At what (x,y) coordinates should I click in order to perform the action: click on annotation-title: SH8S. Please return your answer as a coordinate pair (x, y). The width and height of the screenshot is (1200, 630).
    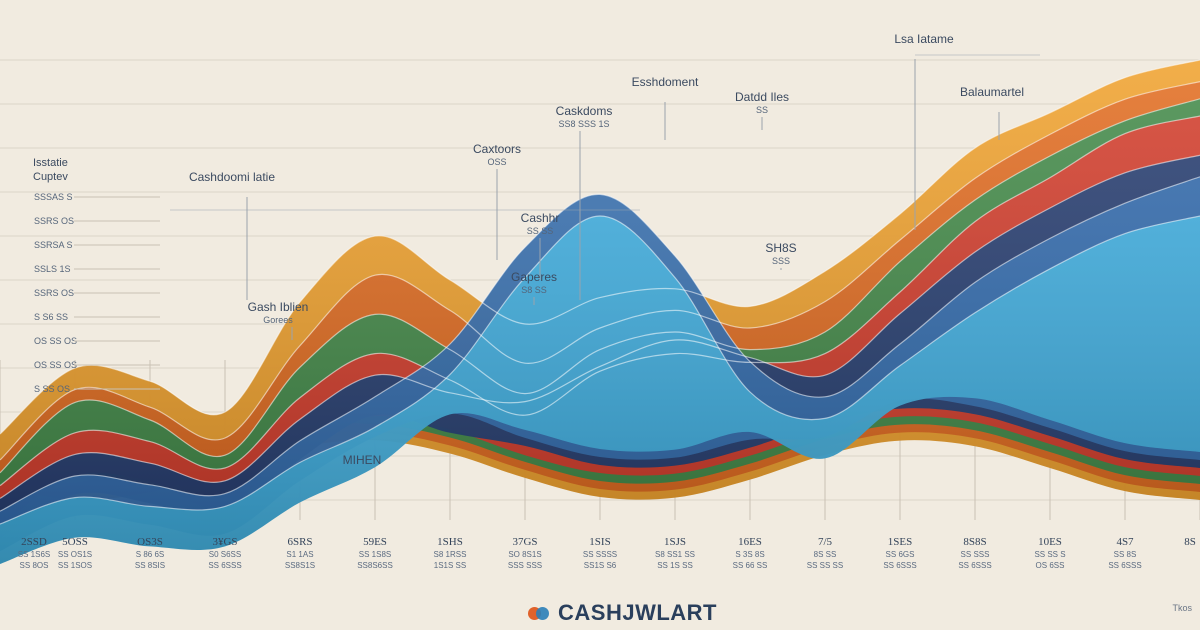
    Looking at the image, I should click on (780, 248).